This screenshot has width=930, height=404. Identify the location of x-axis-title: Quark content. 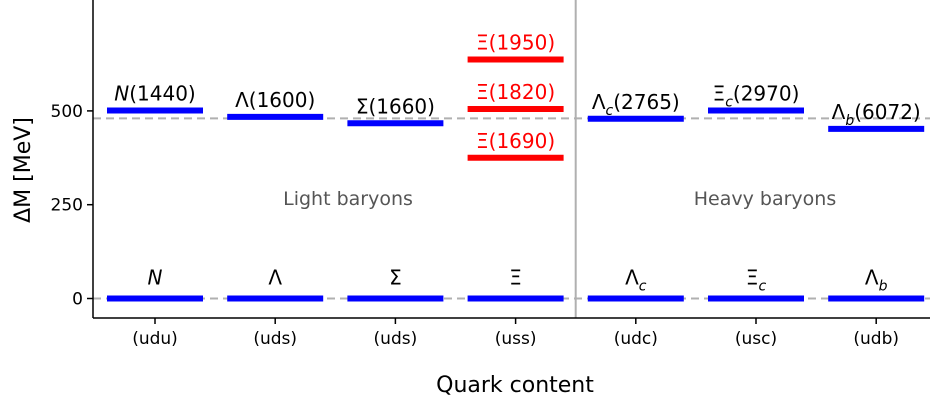
(515, 385).